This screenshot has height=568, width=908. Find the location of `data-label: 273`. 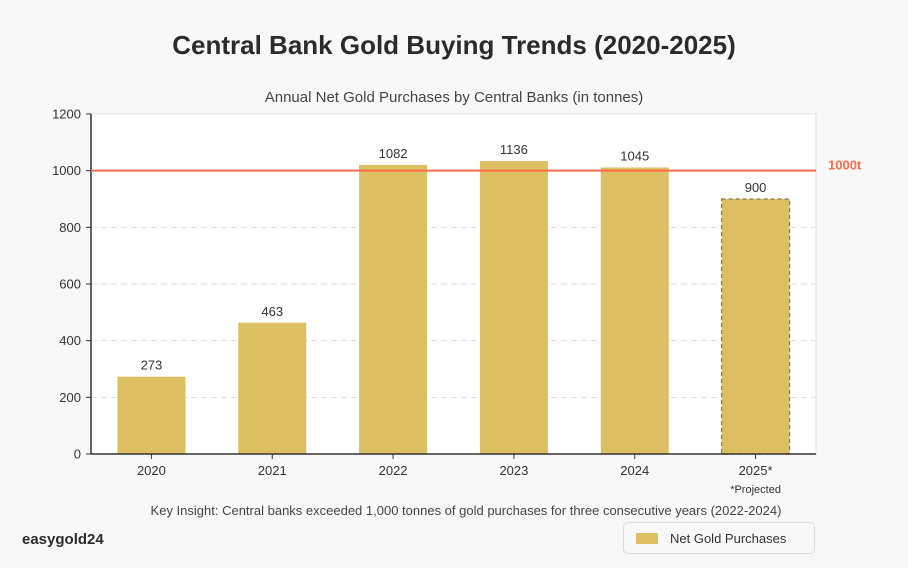

data-label: 273 is located at coordinates (152, 365).